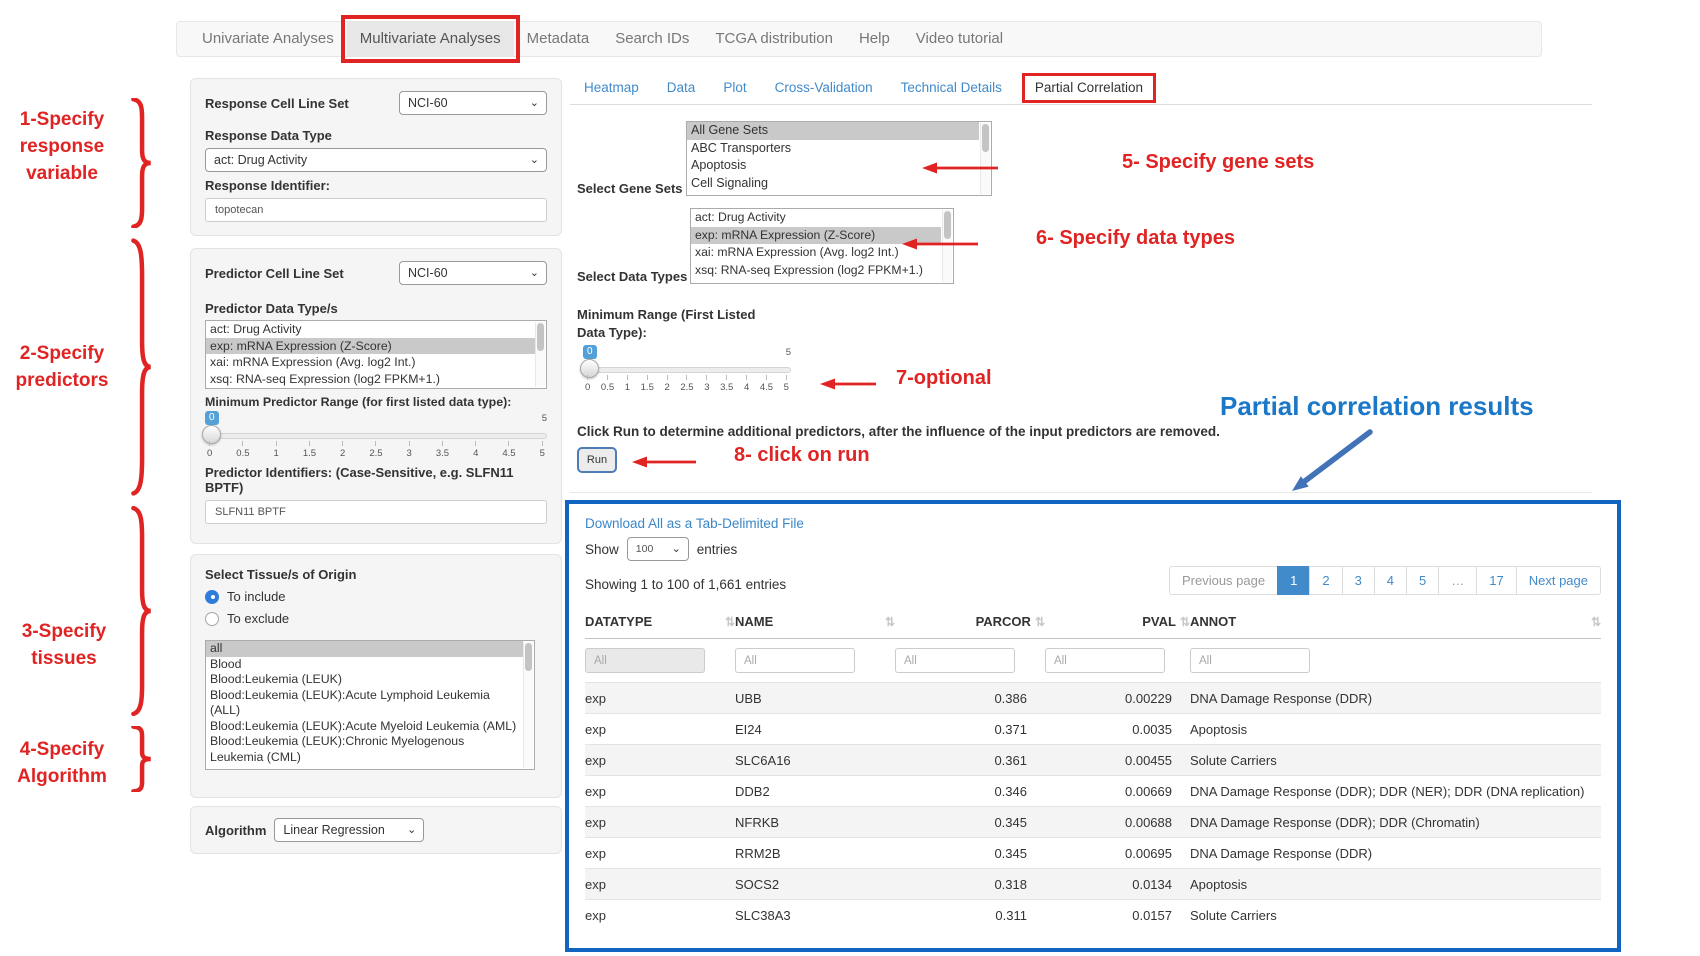 The height and width of the screenshot is (956, 1700). Describe the element at coordinates (349, 830) in the screenshot. I see `algorithm-select: Linear Regression ⌄` at that location.